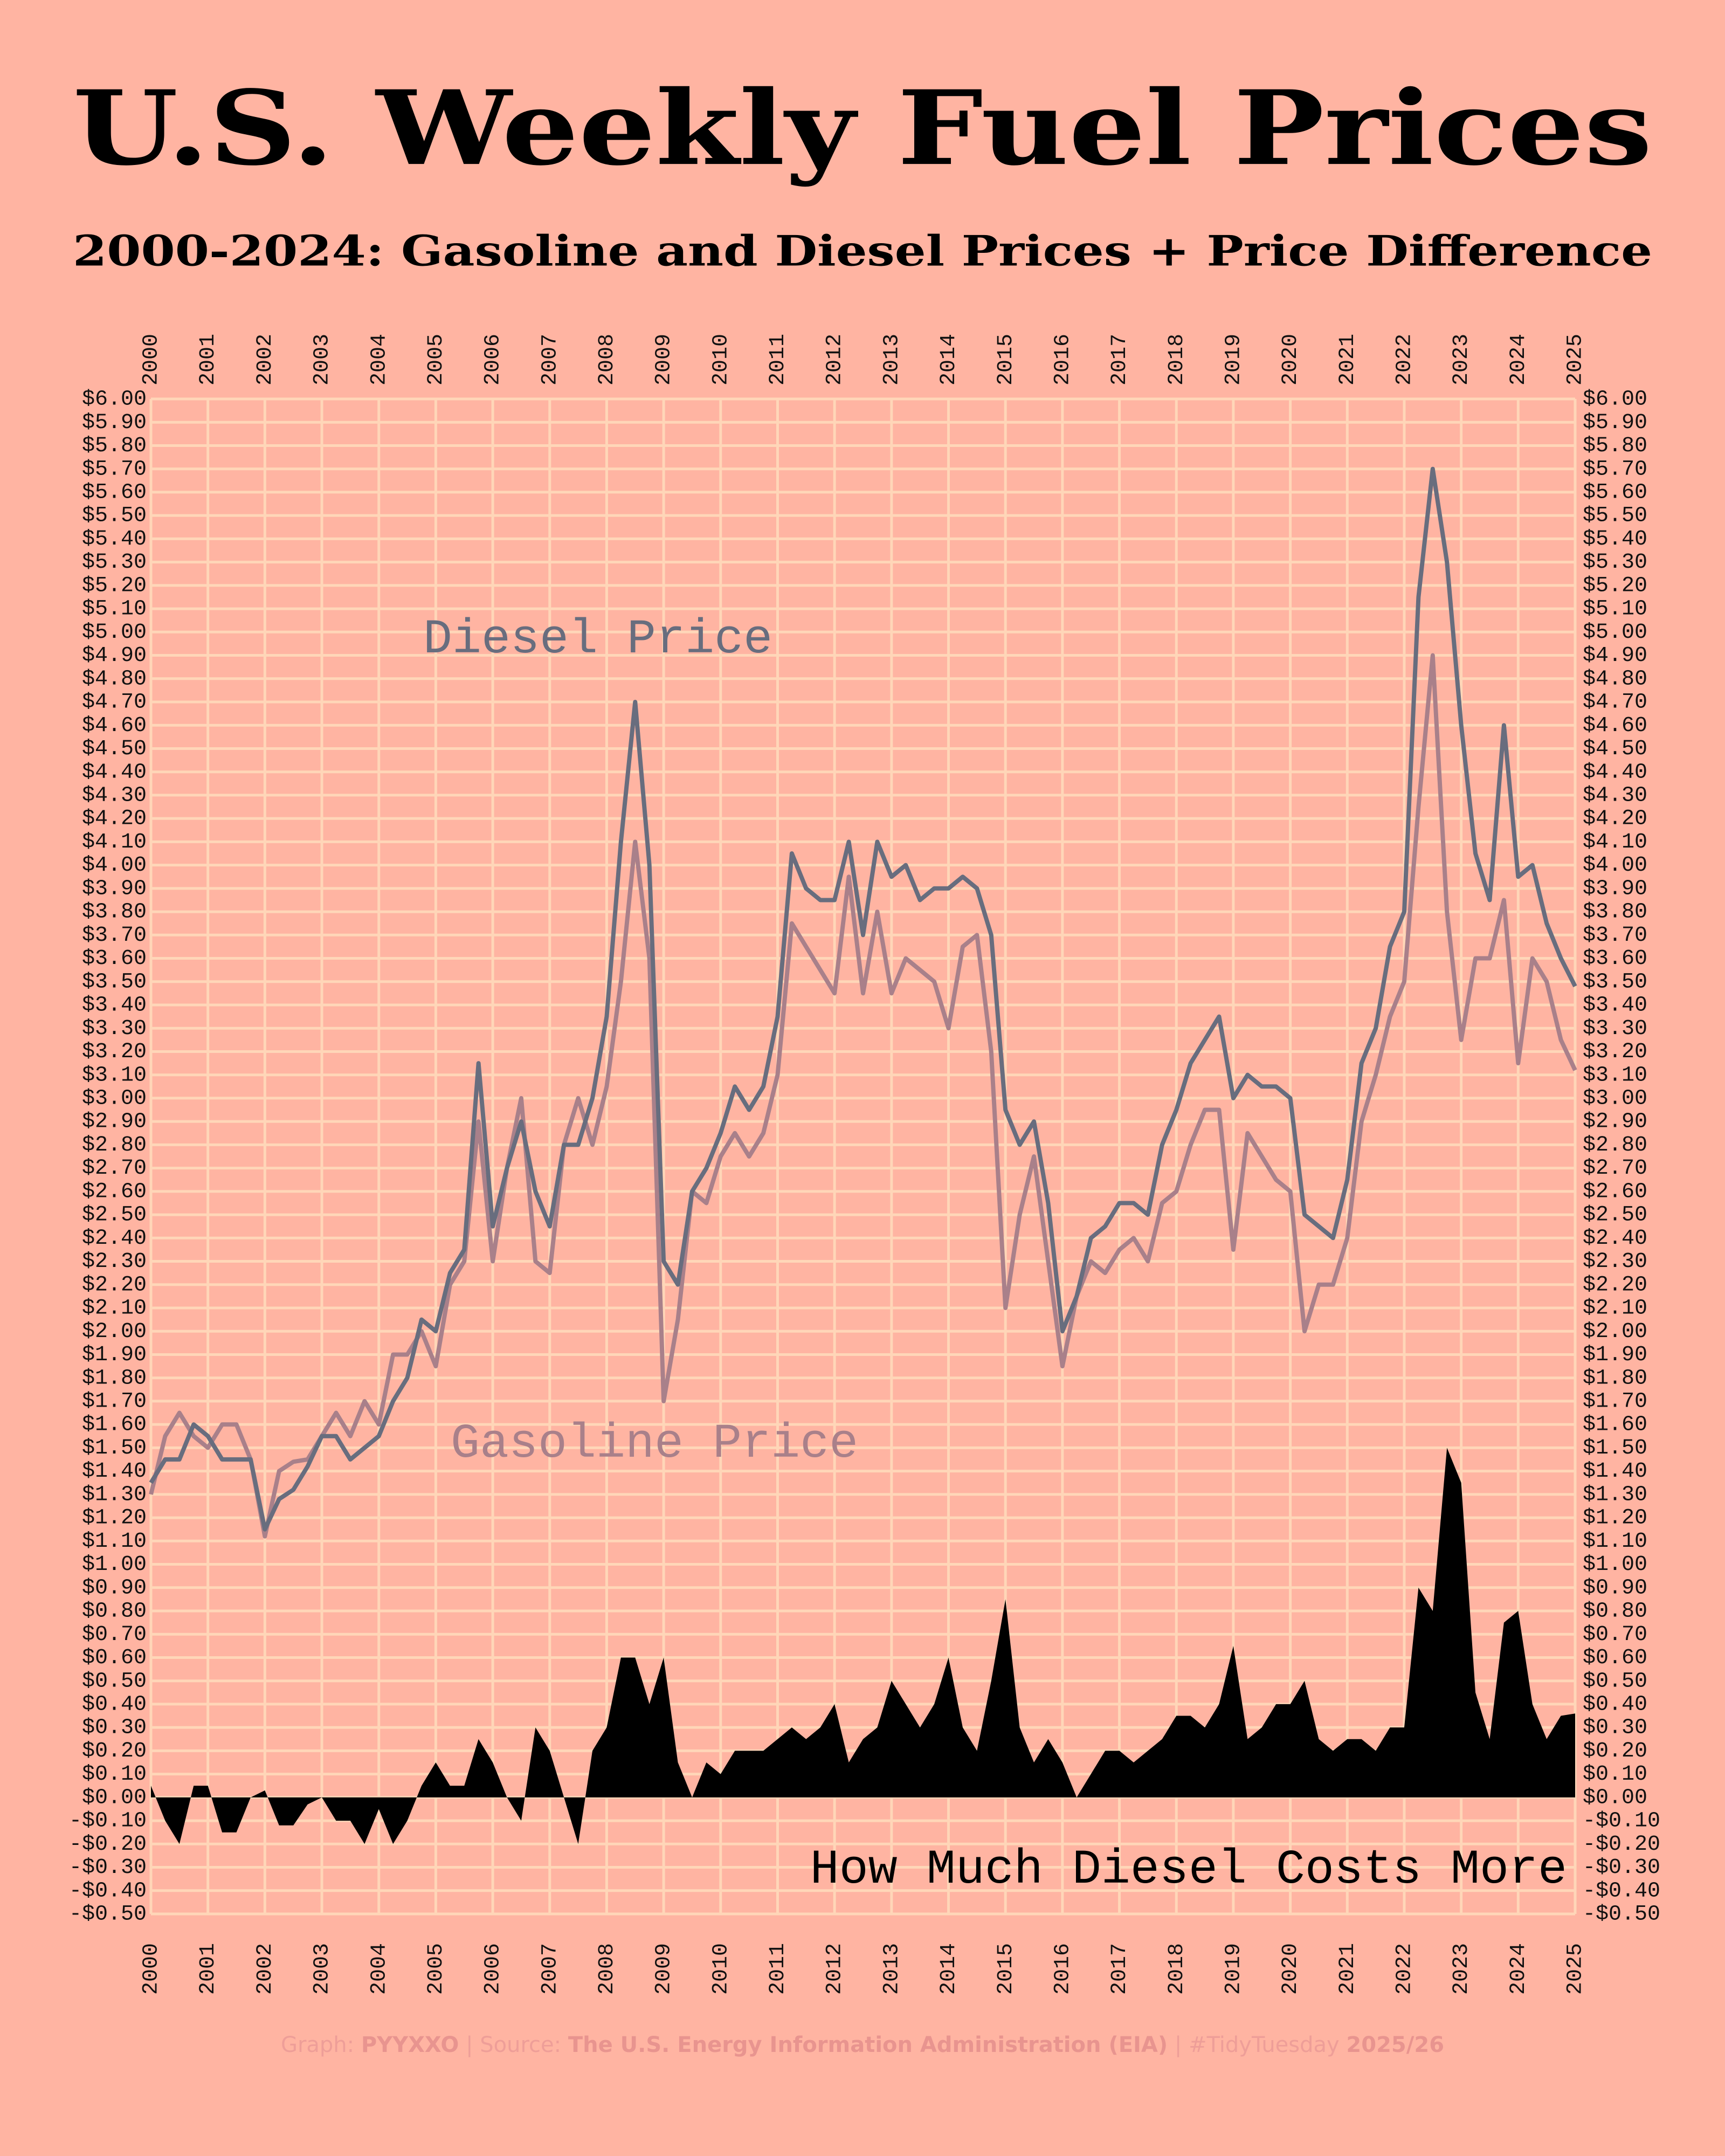  What do you see at coordinates (1234, 359) in the screenshot?
I see `x-tick-label-top: 2019` at bounding box center [1234, 359].